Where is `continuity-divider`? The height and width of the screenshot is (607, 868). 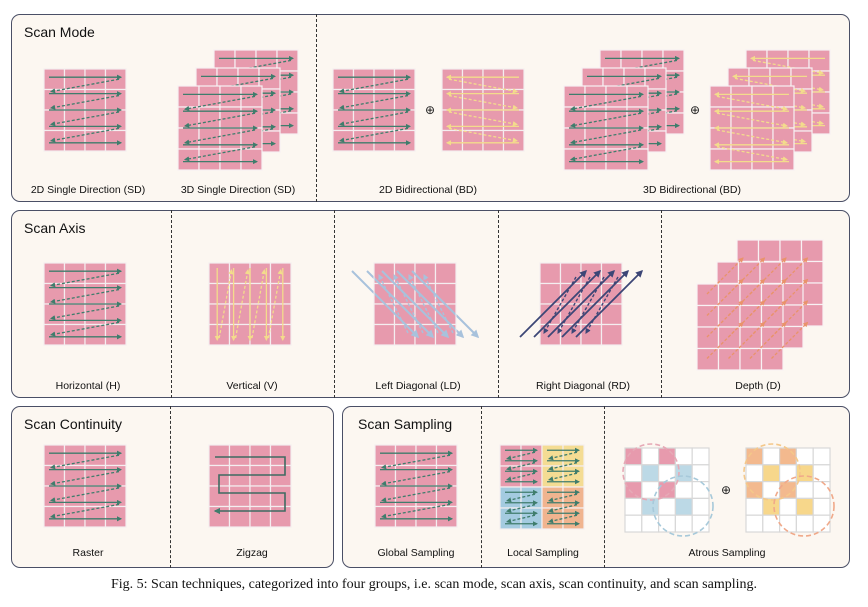 continuity-divider is located at coordinates (170, 487).